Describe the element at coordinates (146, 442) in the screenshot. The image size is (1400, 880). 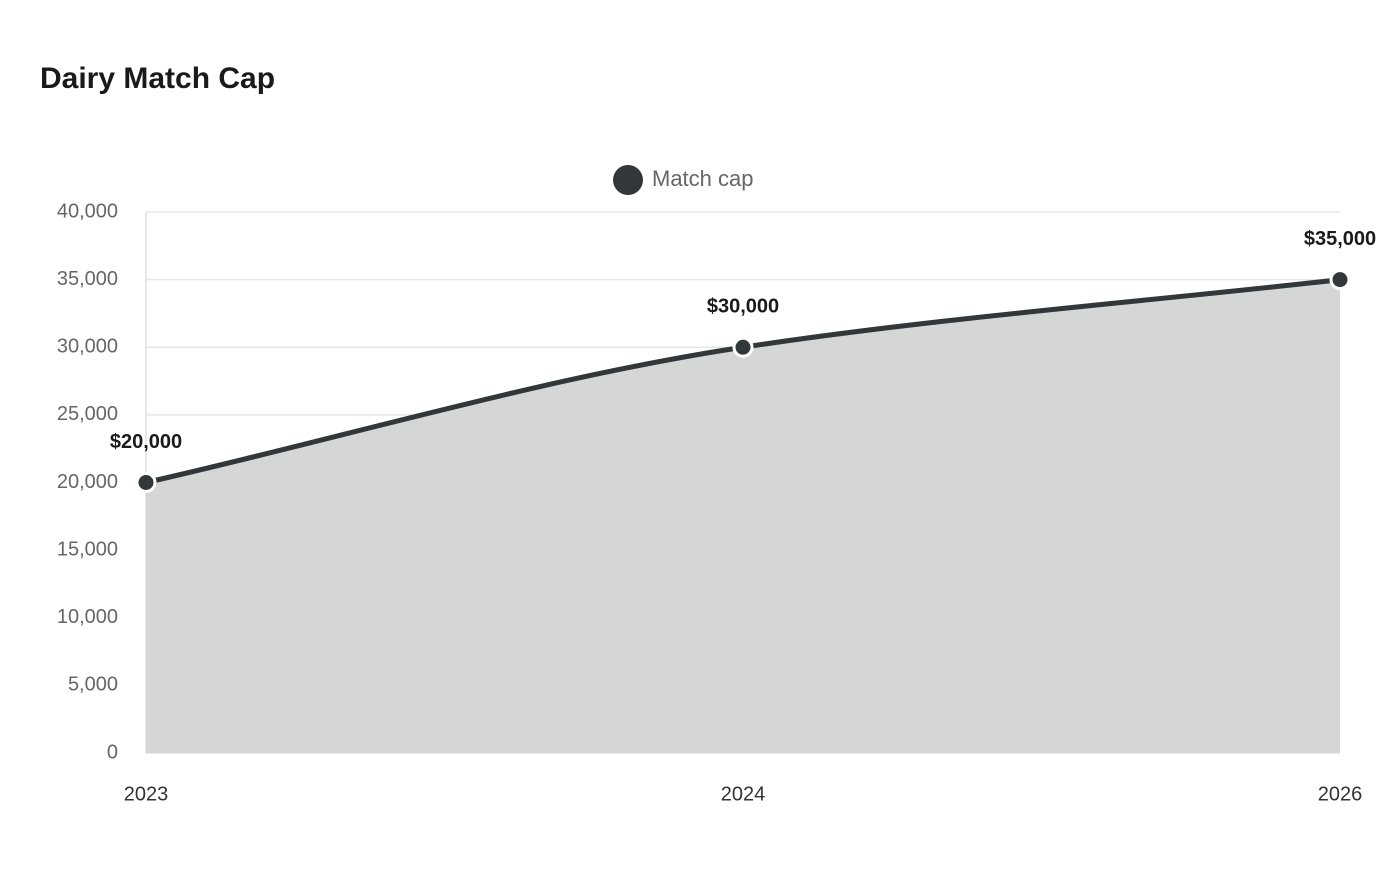
I see `data-label: $20,000` at that location.